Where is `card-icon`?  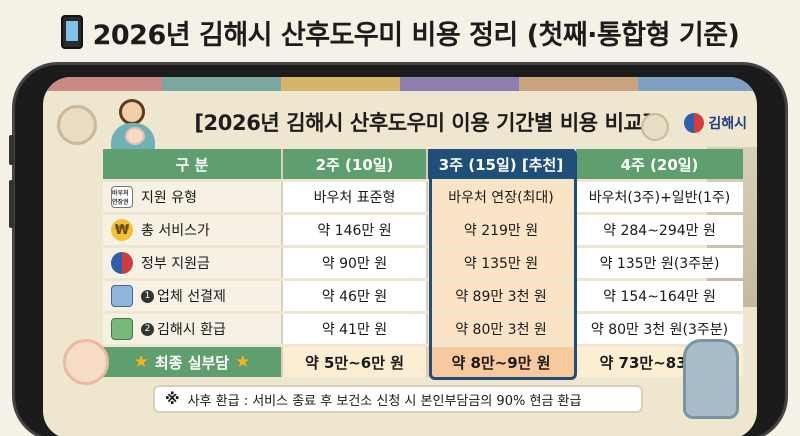 card-icon is located at coordinates (122, 296).